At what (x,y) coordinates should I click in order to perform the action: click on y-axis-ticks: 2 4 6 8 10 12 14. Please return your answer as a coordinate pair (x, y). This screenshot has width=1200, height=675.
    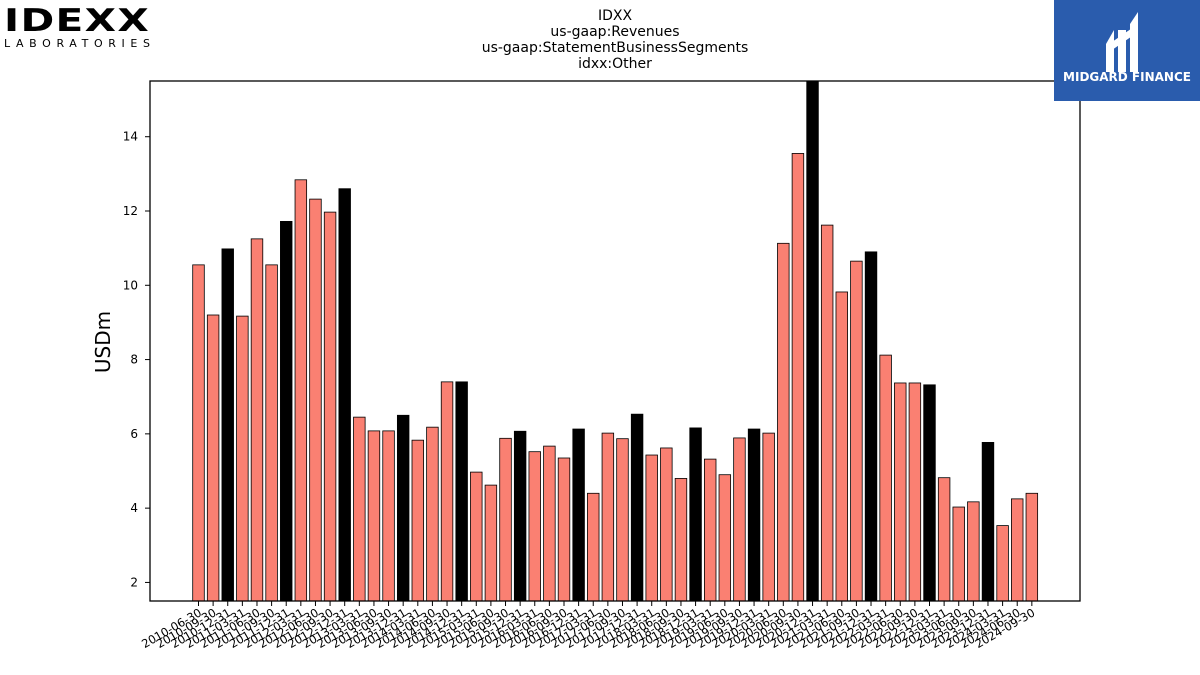
    Looking at the image, I should click on (136, 359).